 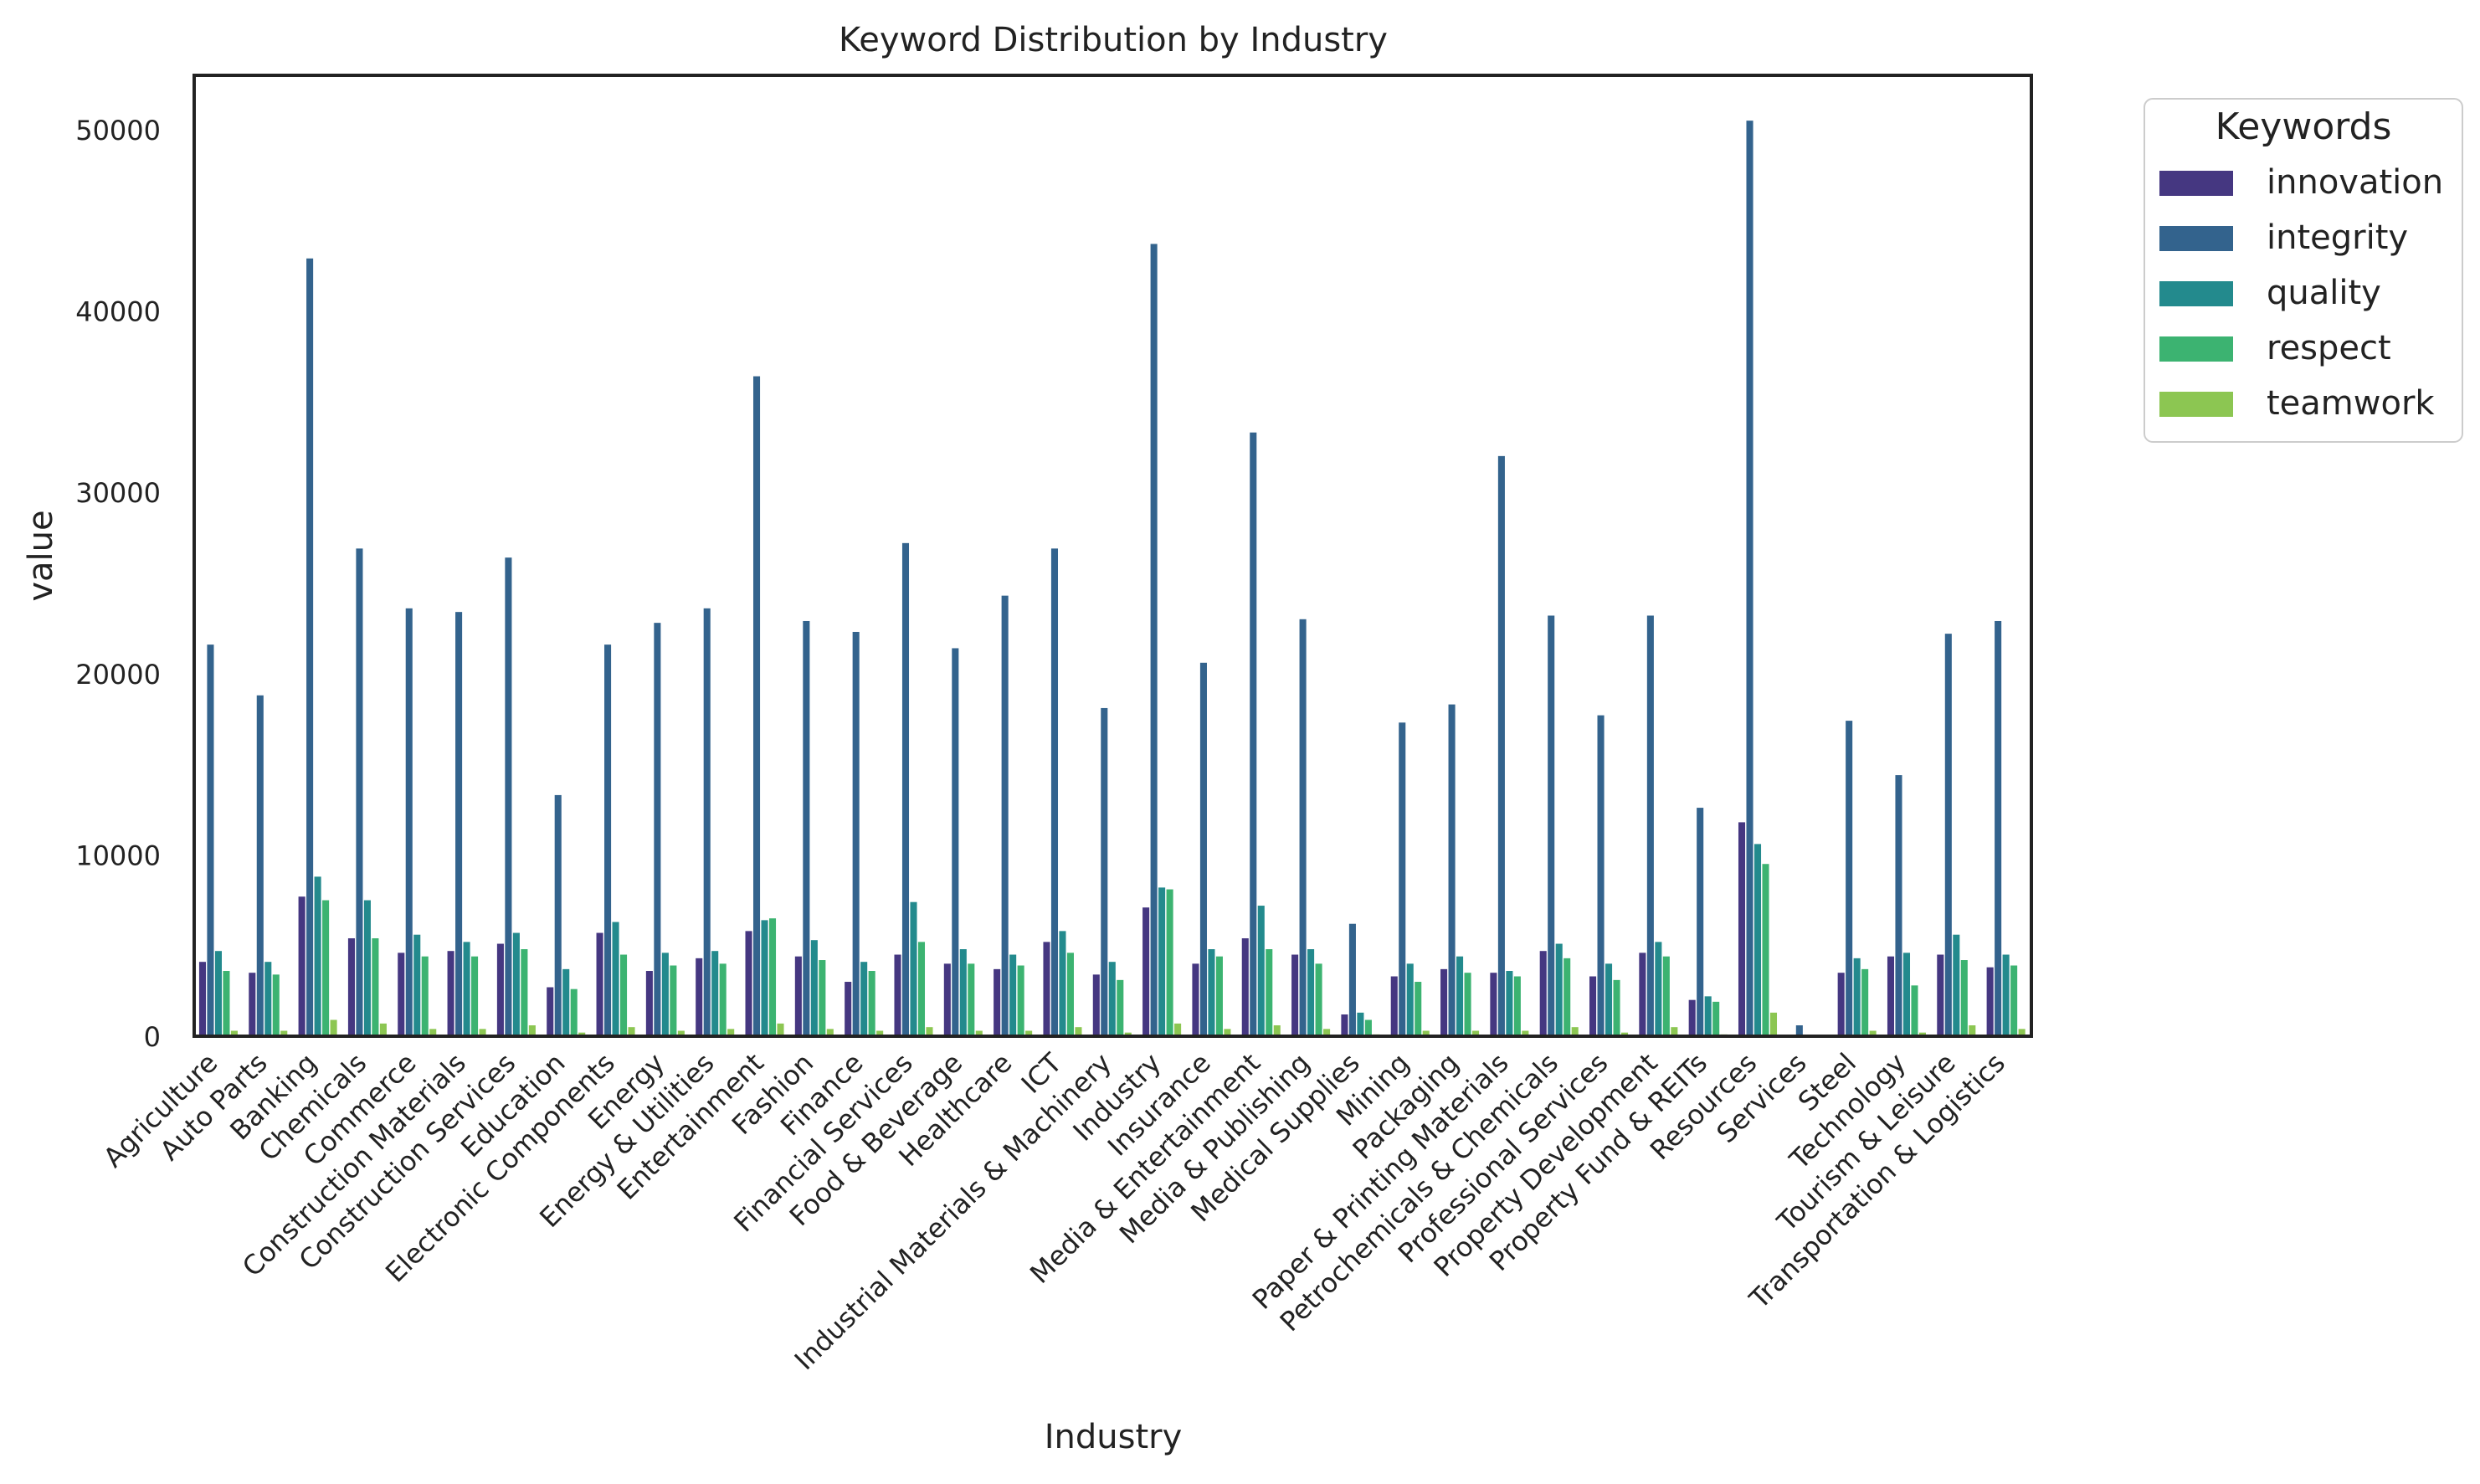 I want to click on y-tick-label: 50000, so click(x=118, y=131).